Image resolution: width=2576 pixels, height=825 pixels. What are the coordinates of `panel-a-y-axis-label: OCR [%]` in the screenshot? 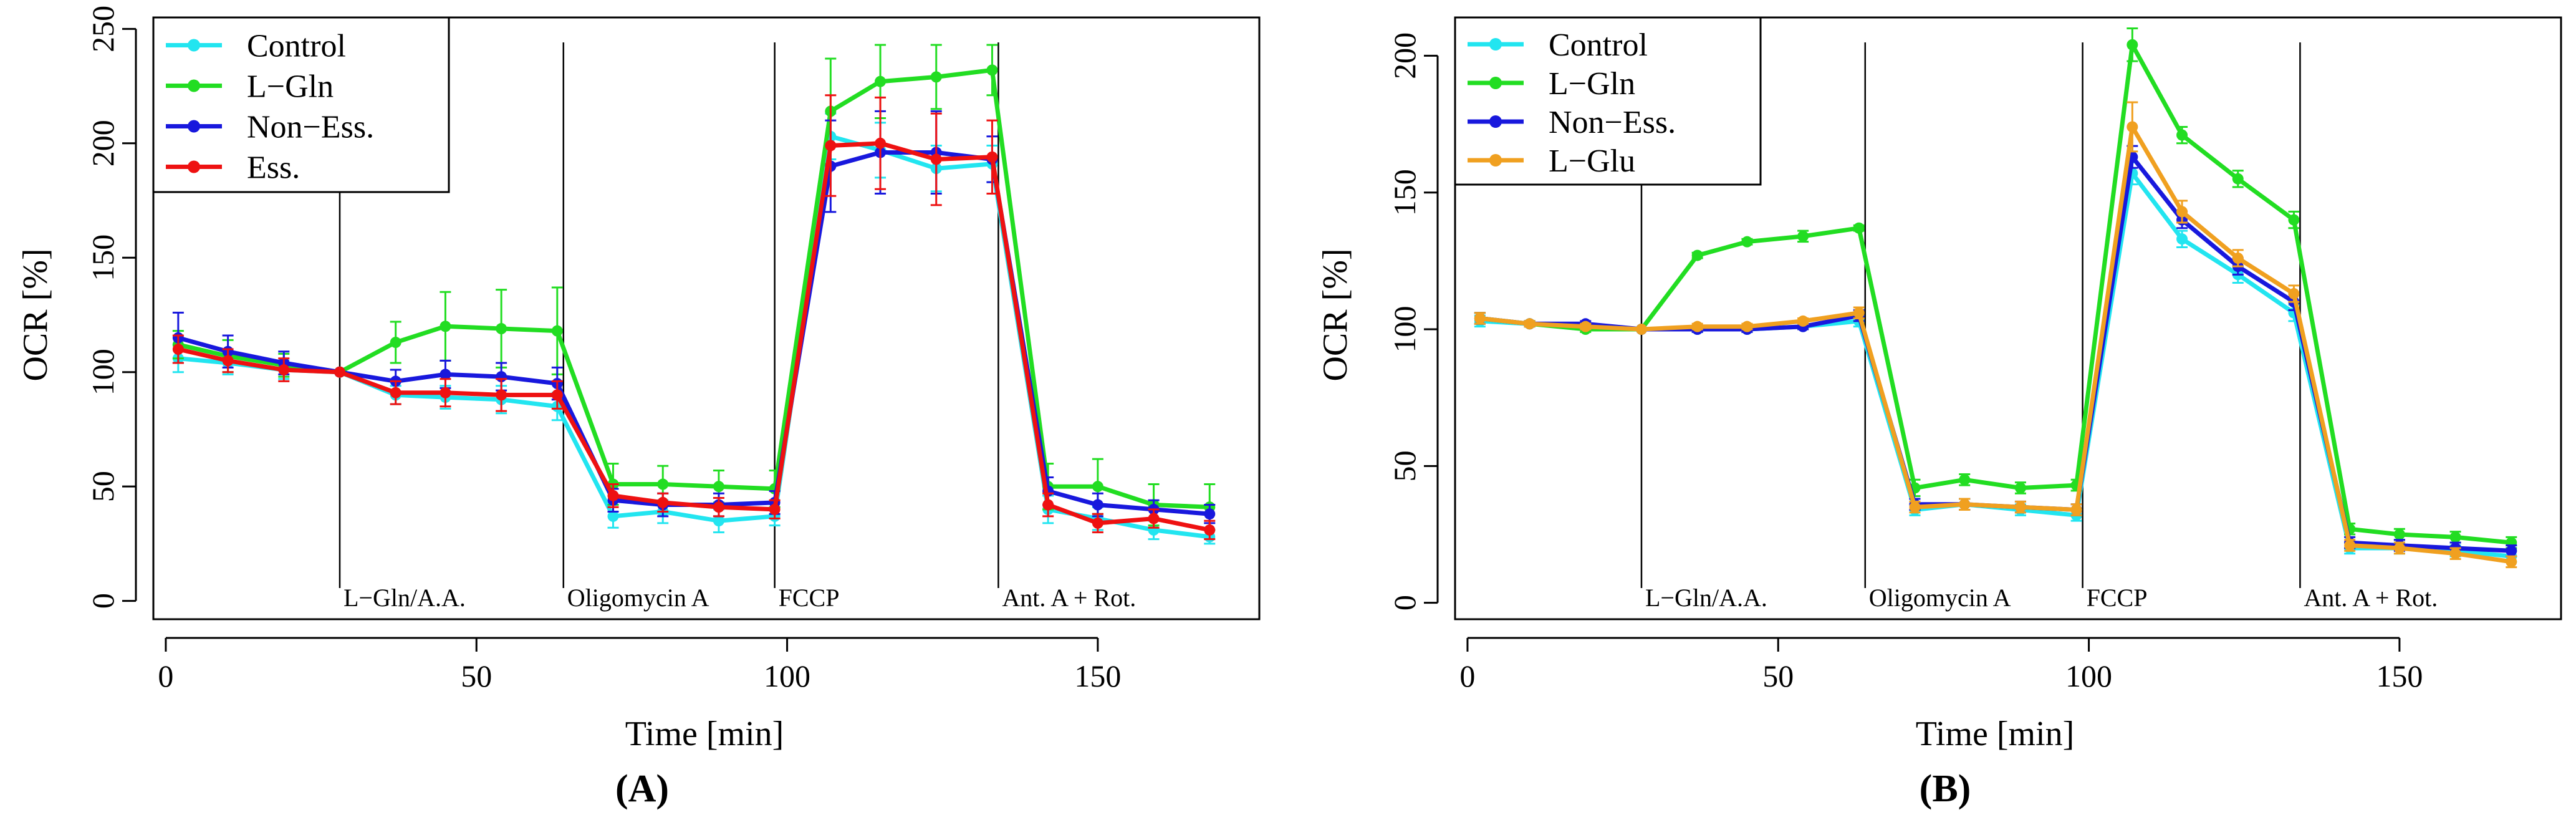 It's located at (35, 314).